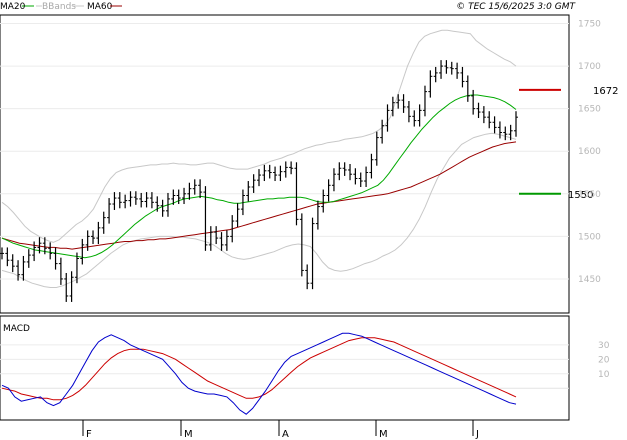 Image resolution: width=627 pixels, height=440 pixels. I want to click on macd-tick-label: 10, so click(604, 375).